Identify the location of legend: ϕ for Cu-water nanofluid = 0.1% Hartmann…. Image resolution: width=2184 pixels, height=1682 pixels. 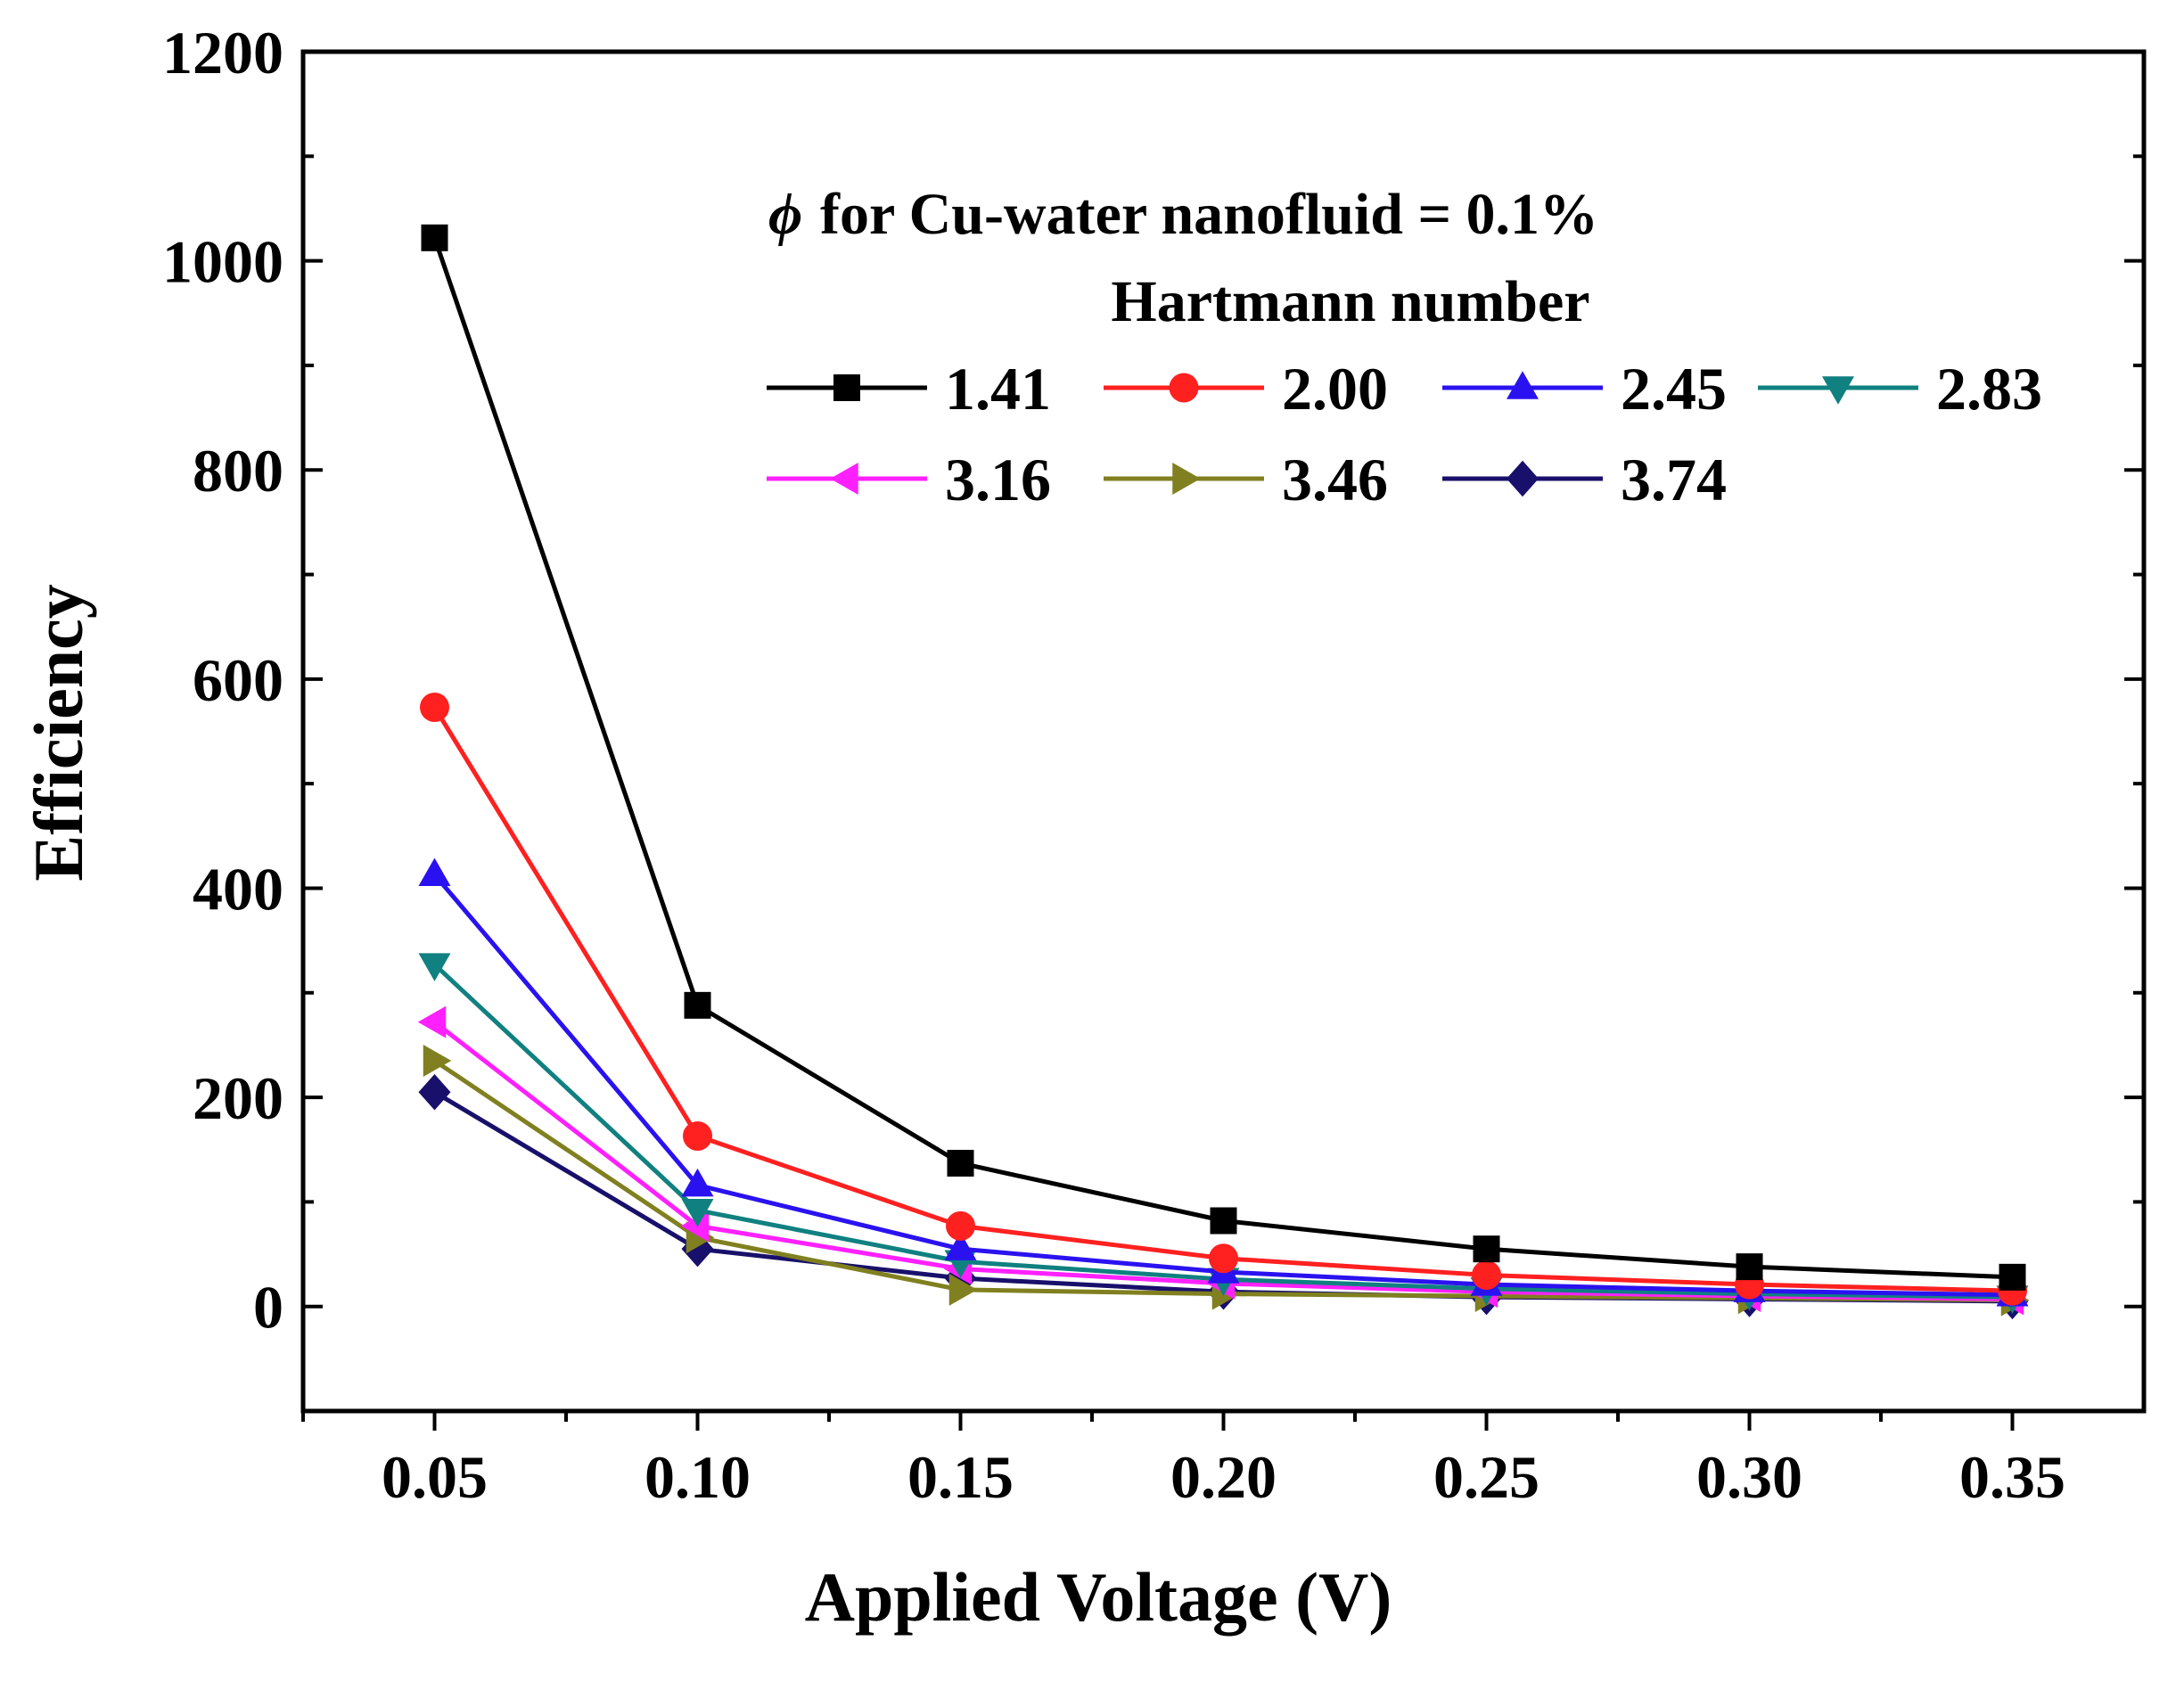
(1404, 347).